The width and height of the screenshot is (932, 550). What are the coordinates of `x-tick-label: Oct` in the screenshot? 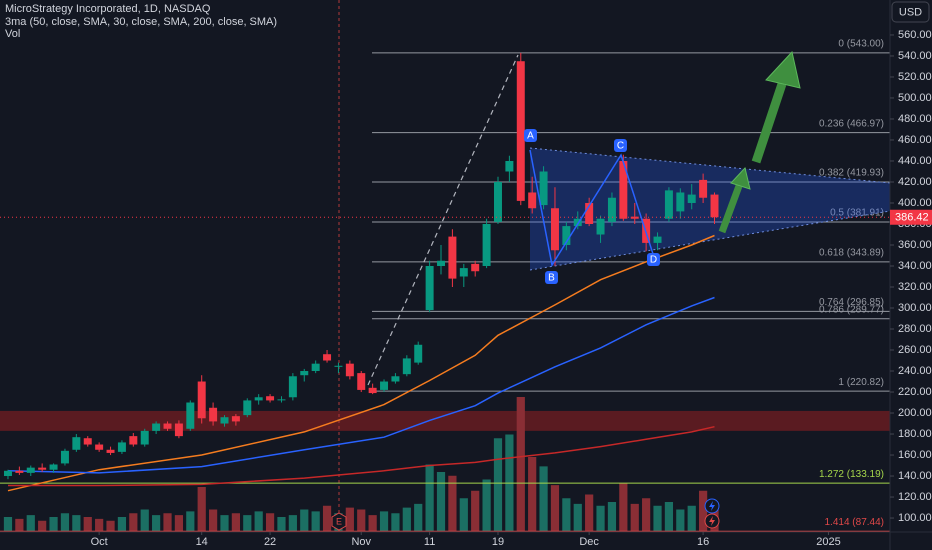 It's located at (99, 542).